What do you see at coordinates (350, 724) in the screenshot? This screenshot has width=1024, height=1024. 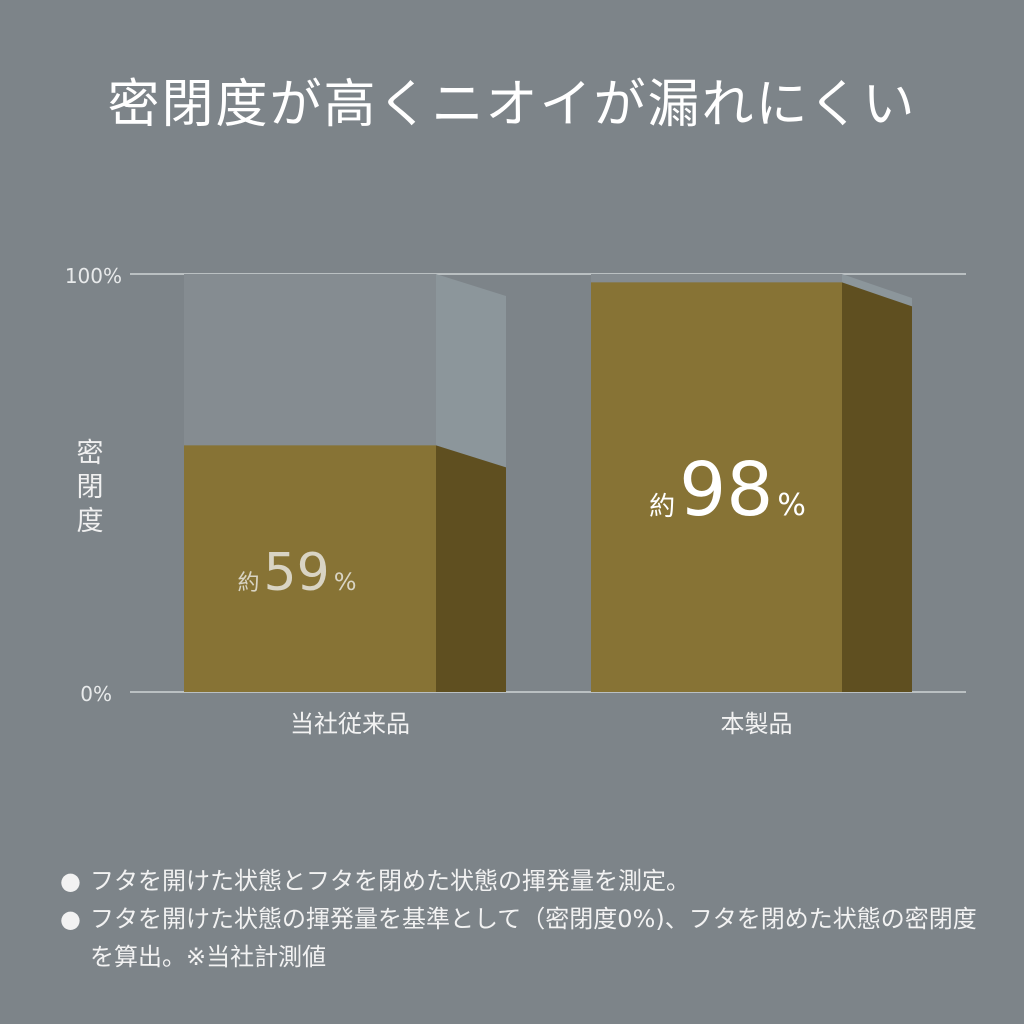 I see `x-category-label: 当社従来品` at bounding box center [350, 724].